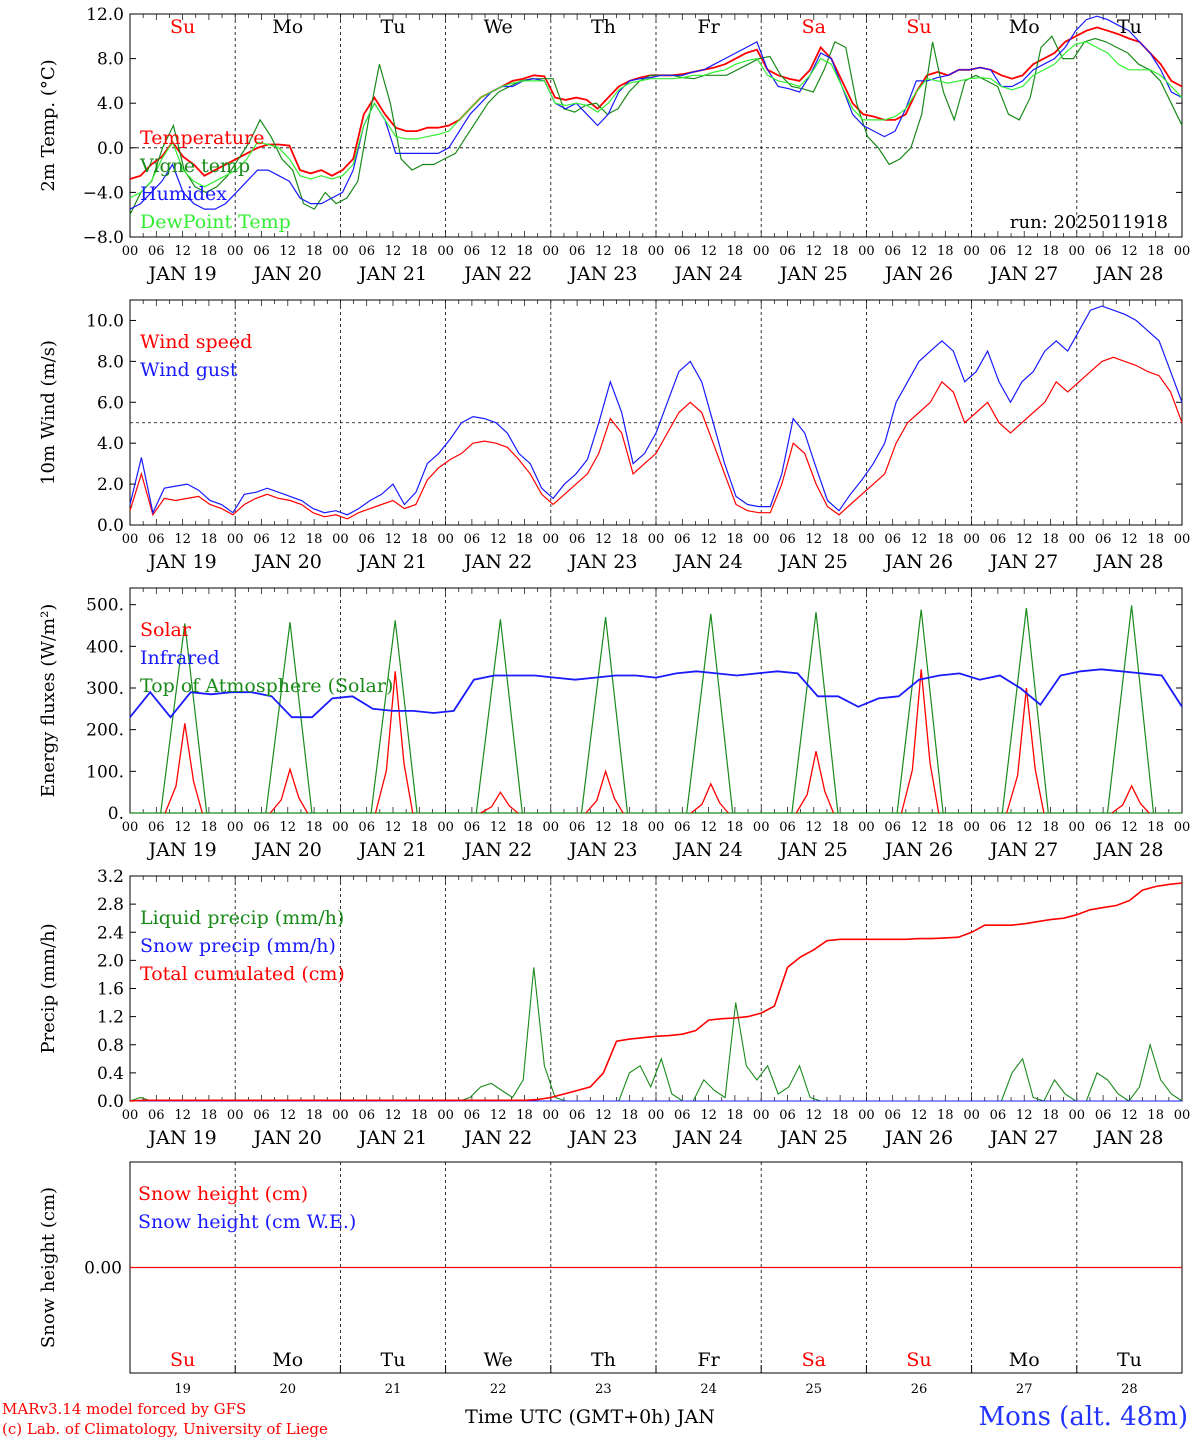  What do you see at coordinates (1129, 1389) in the screenshot?
I see `day-number-label: 28` at bounding box center [1129, 1389].